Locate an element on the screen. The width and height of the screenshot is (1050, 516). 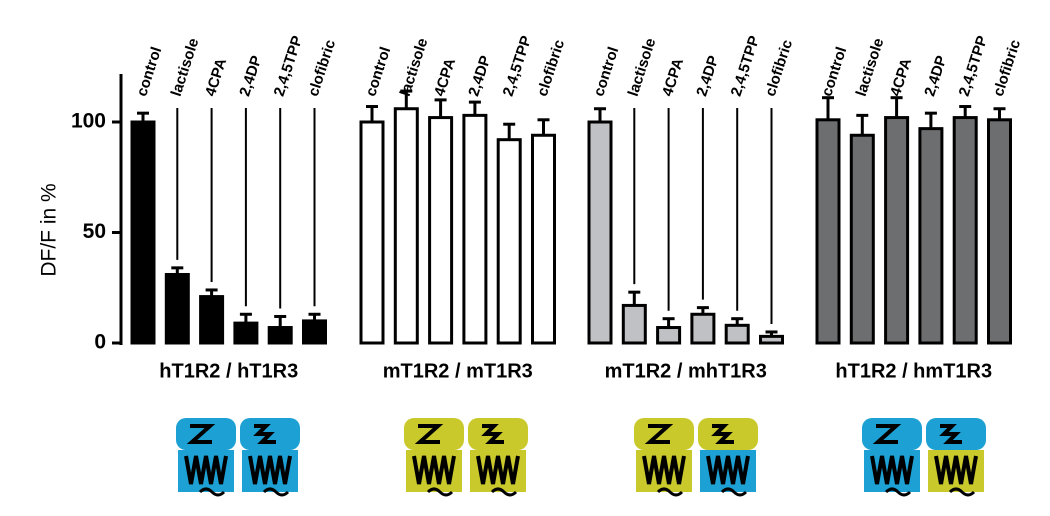
y-axis-label: DF/F in % is located at coordinates (49, 229).